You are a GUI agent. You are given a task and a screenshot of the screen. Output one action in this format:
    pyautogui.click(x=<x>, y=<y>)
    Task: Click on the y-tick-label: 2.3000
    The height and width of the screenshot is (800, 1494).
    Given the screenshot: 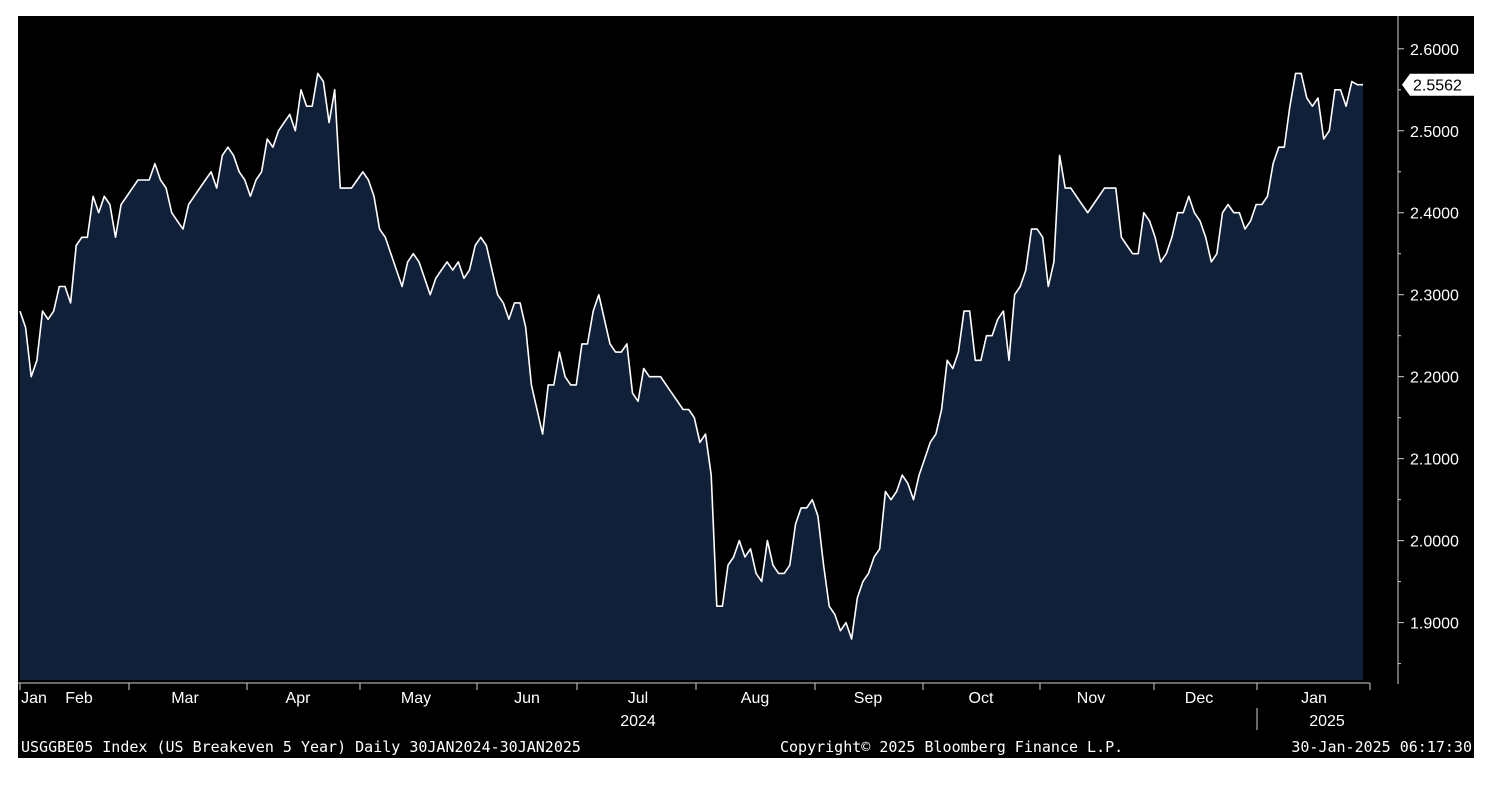 What is the action you would take?
    pyautogui.click(x=1434, y=296)
    